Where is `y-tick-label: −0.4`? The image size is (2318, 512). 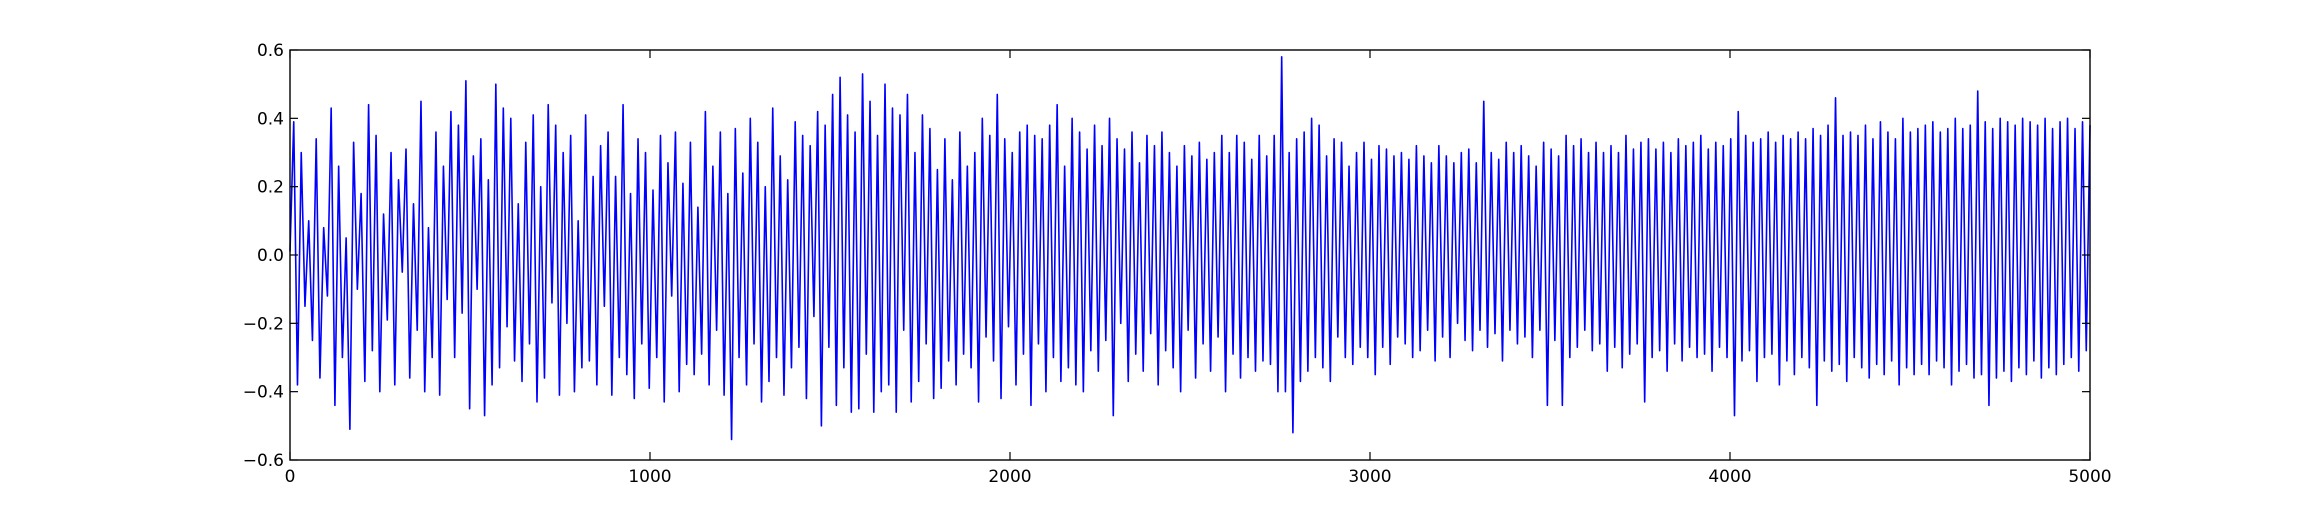
y-tick-label: −0.4 is located at coordinates (263, 393).